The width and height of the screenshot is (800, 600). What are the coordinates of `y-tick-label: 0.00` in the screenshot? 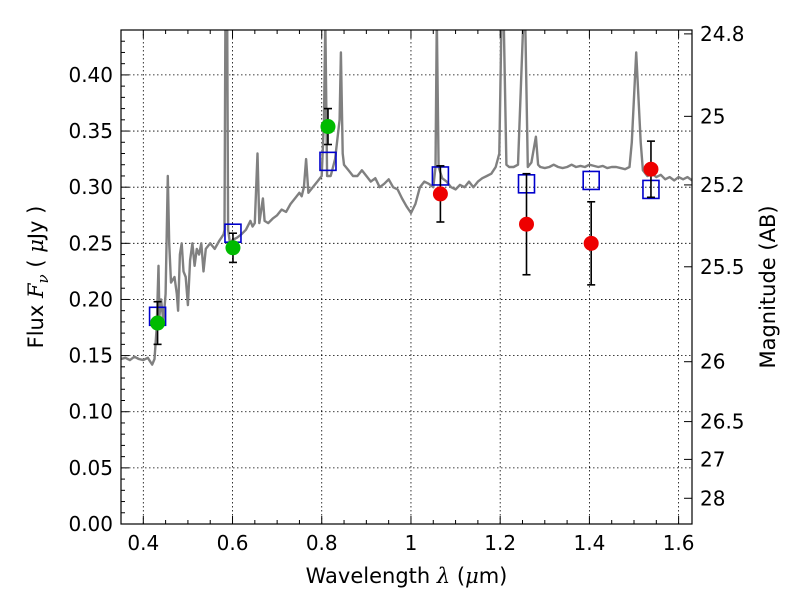 It's located at (90, 524).